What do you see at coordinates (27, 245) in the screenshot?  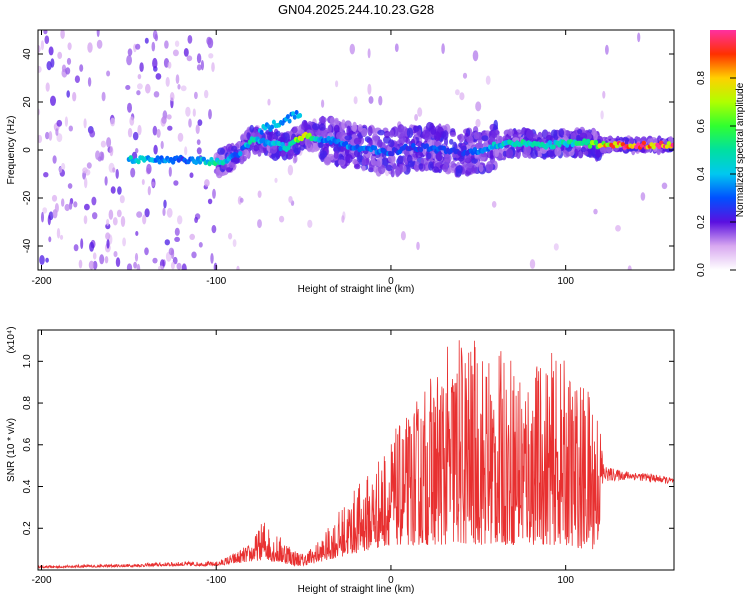 I see `y-tick-label: -40` at bounding box center [27, 245].